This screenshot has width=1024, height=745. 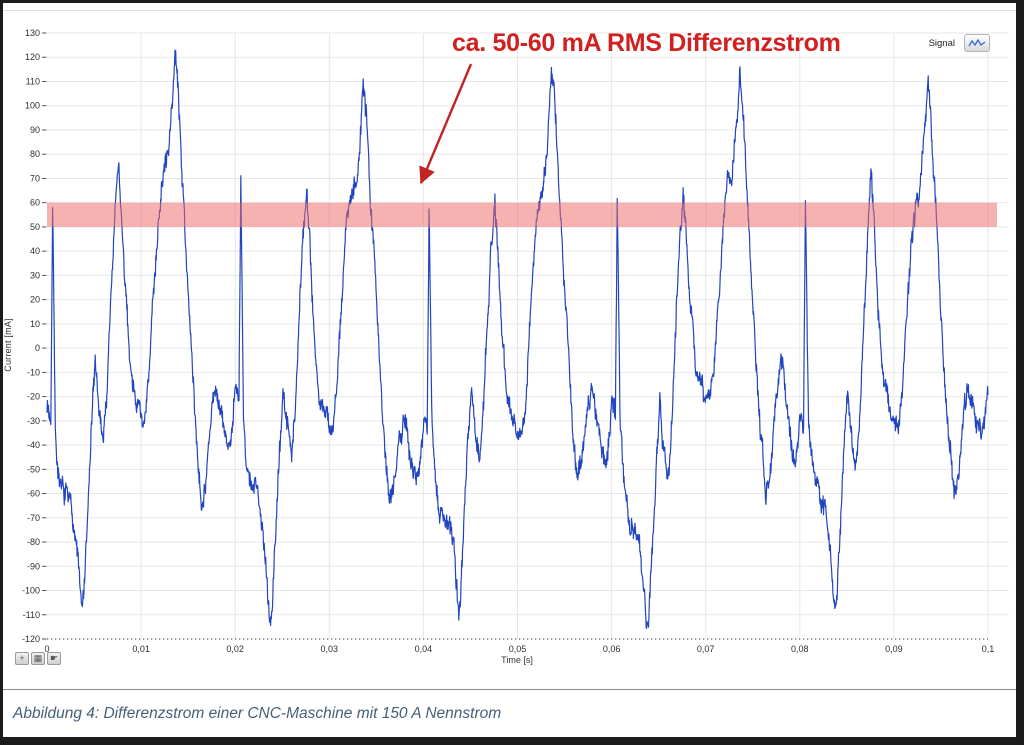 What do you see at coordinates (33, 494) in the screenshot?
I see `y-tick-label: -60` at bounding box center [33, 494].